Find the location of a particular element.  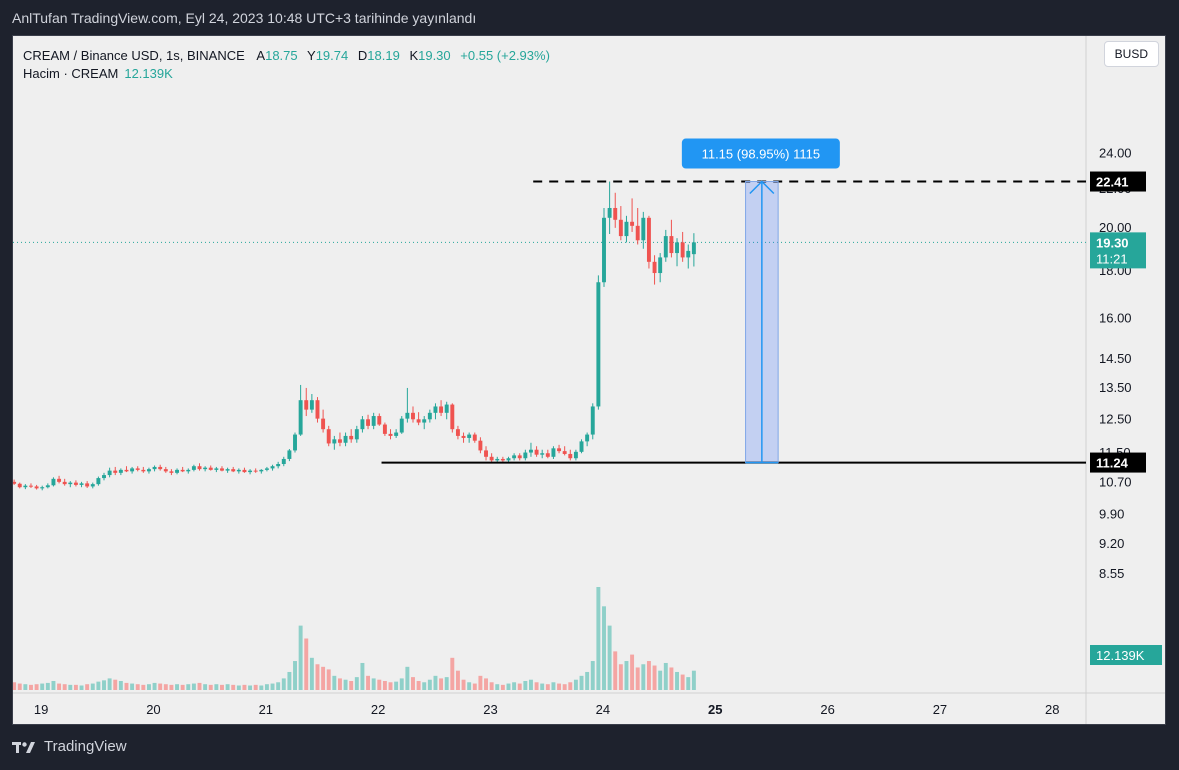

top-level-badge: 22.41 is located at coordinates (1112, 182).